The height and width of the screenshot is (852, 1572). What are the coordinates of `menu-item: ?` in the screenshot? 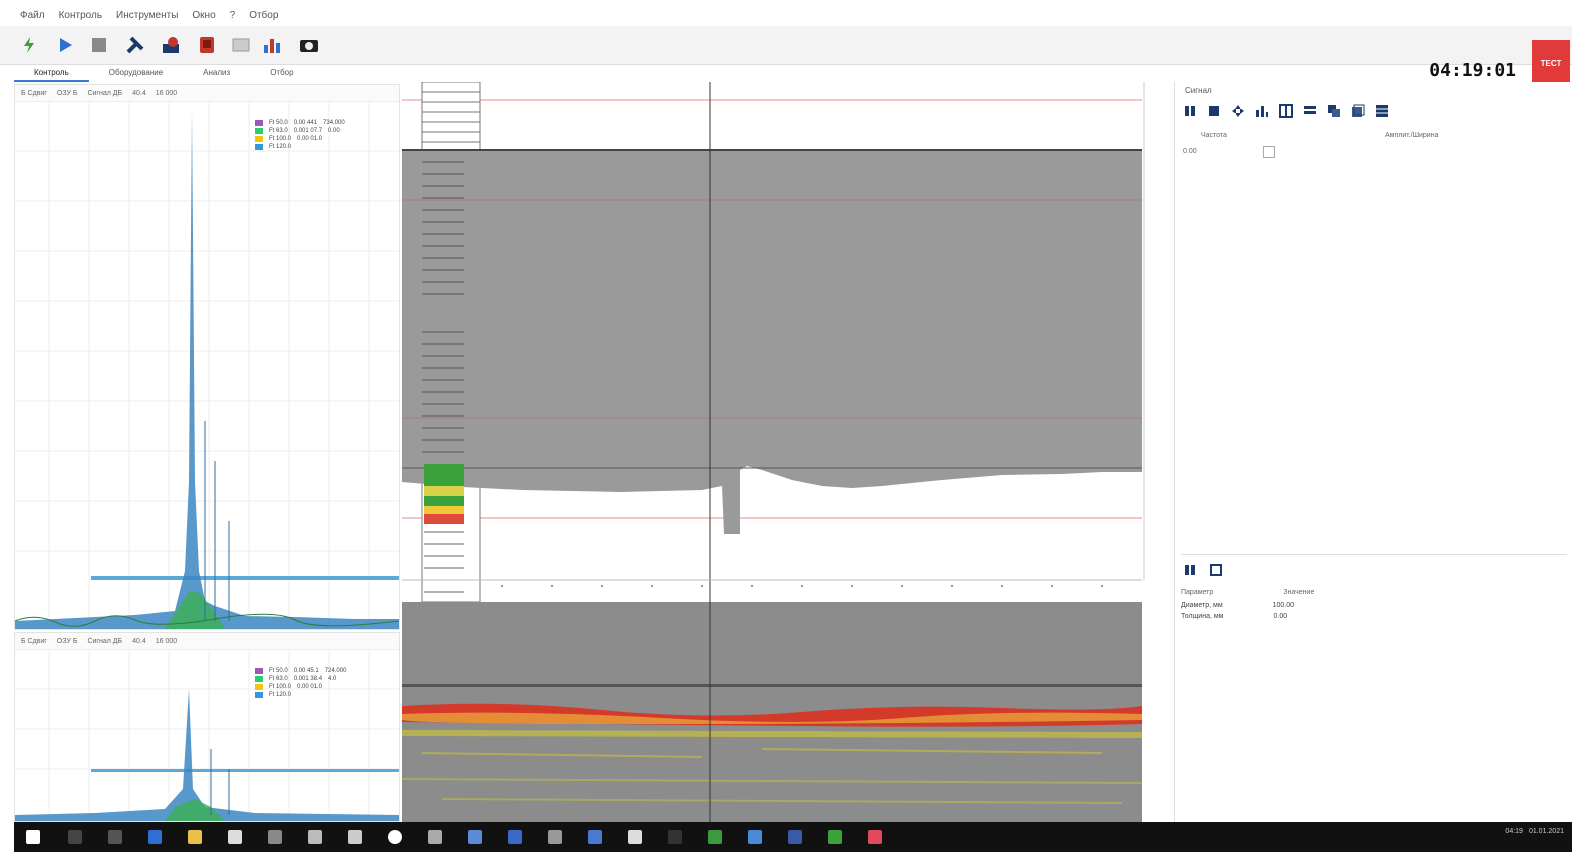 It's located at (232, 15).